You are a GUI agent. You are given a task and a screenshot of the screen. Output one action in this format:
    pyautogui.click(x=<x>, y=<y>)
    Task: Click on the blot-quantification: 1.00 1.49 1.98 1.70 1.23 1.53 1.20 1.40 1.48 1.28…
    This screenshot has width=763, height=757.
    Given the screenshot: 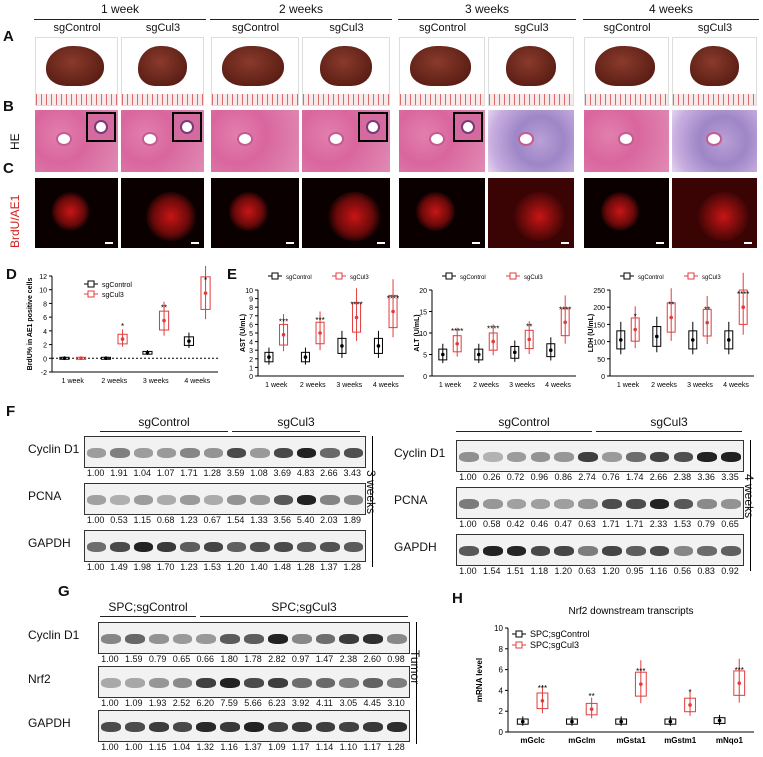 What is the action you would take?
    pyautogui.click(x=224, y=567)
    